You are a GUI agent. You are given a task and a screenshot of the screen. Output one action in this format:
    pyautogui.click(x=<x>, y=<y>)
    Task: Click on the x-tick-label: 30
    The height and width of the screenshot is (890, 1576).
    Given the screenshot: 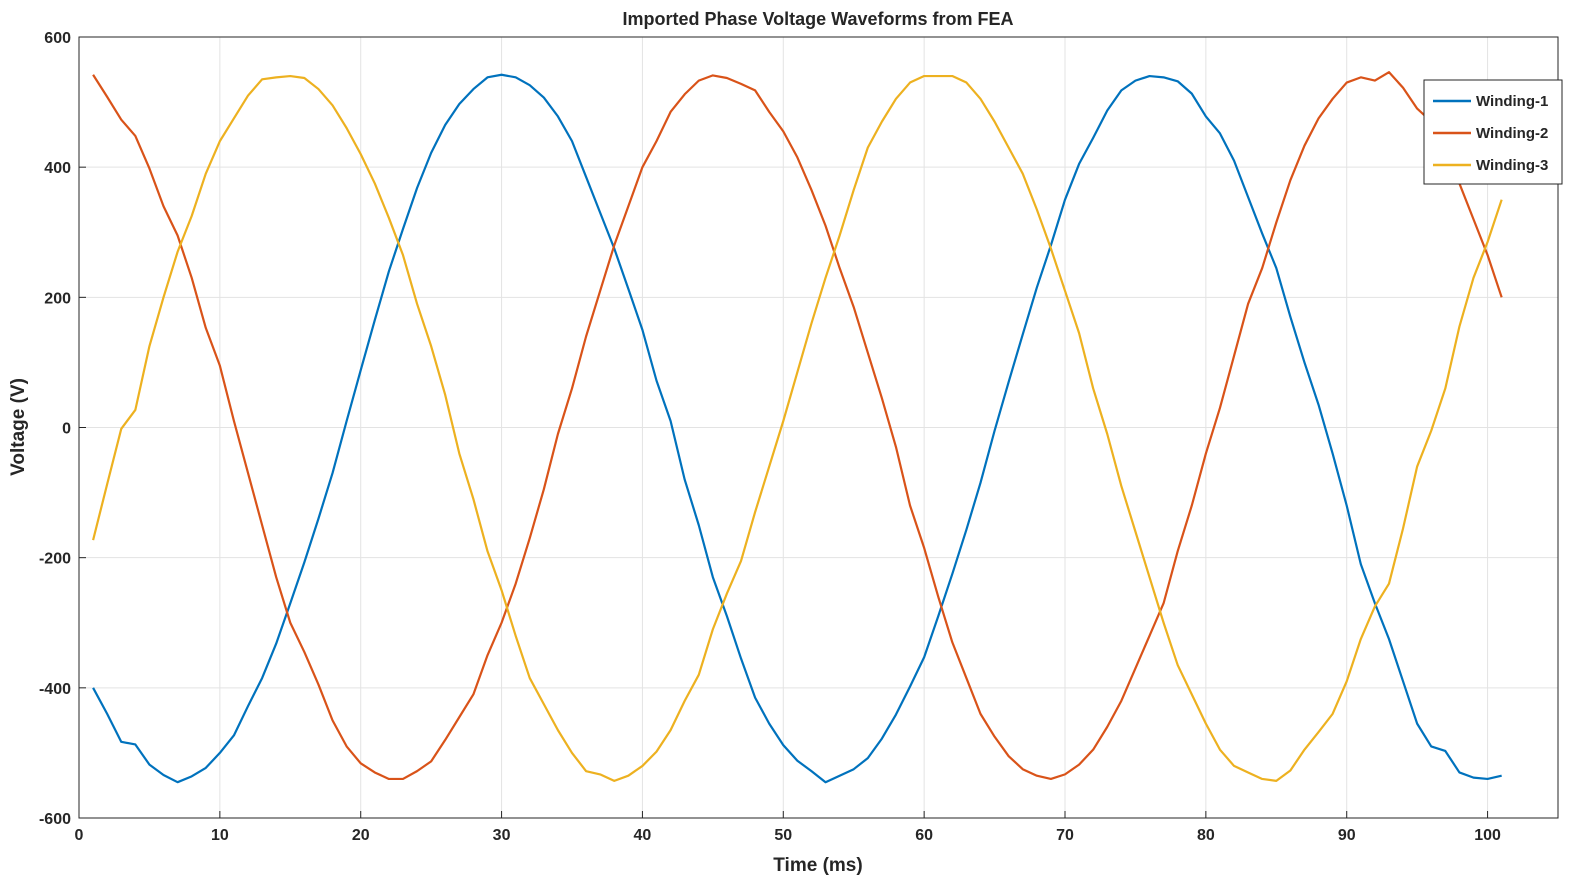 What is the action you would take?
    pyautogui.click(x=502, y=835)
    